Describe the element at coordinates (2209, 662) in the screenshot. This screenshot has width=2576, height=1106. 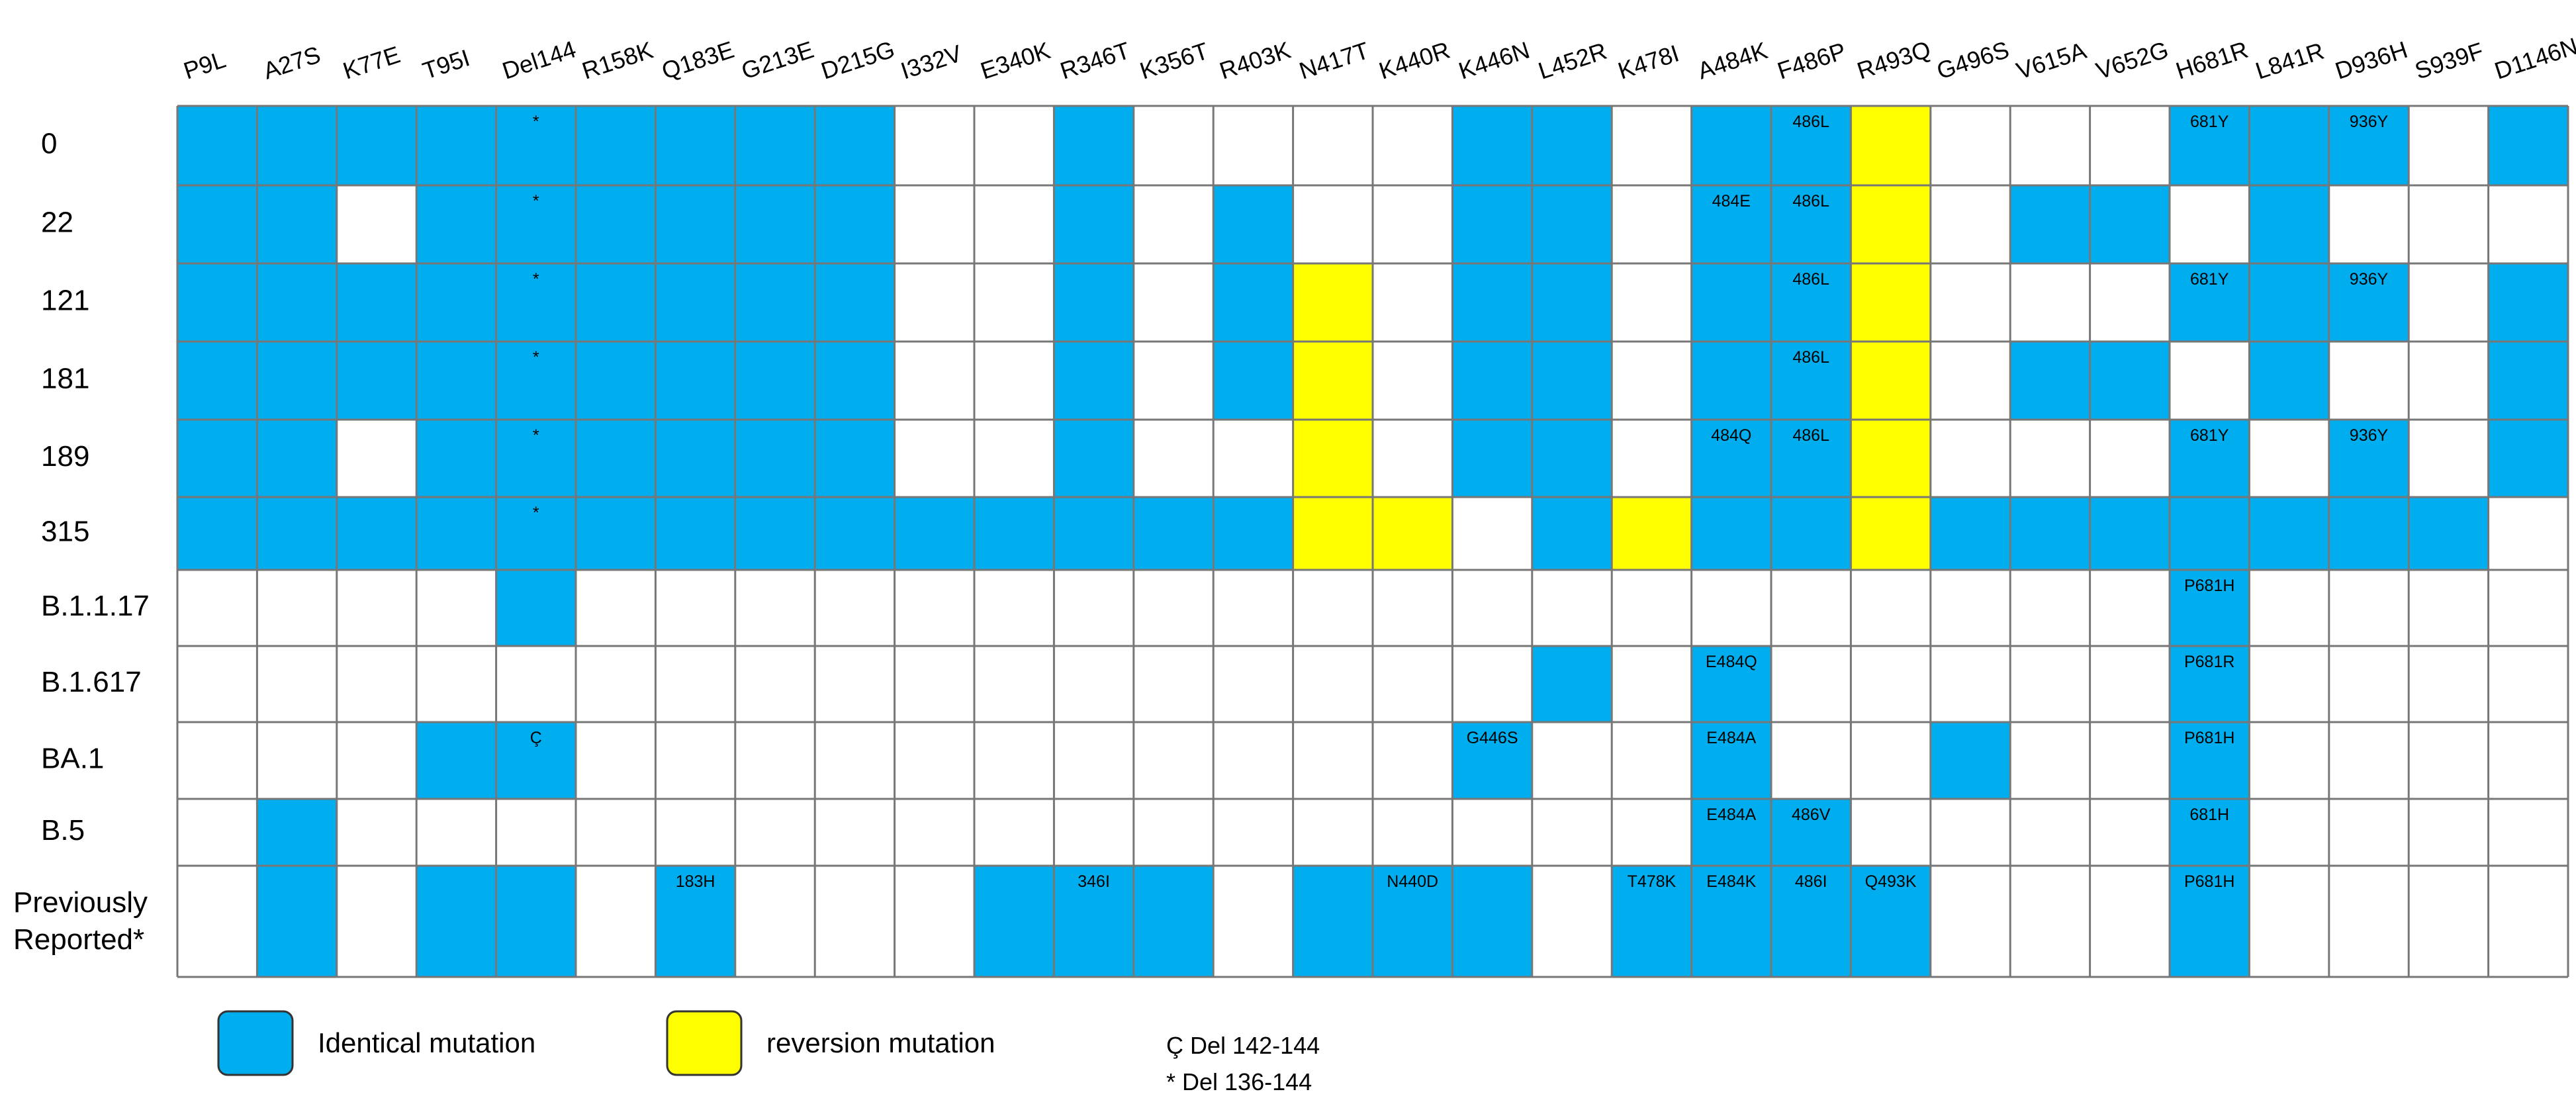
I see `cell-annotation: P681R` at that location.